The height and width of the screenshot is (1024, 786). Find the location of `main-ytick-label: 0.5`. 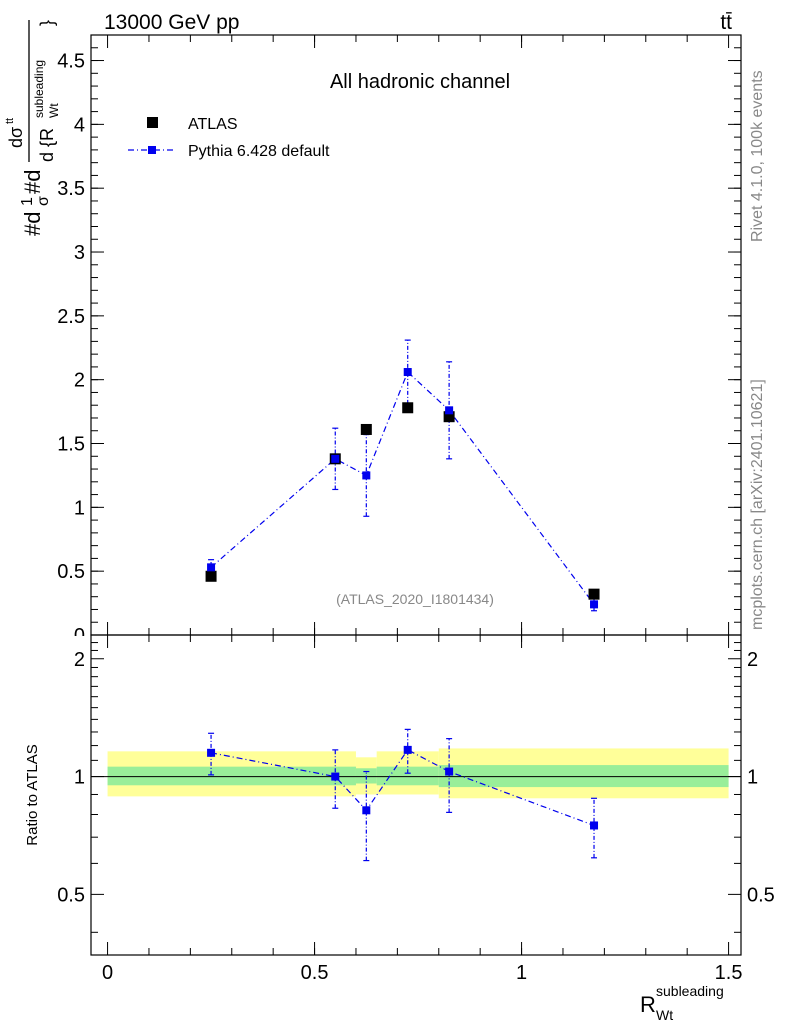

main-ytick-label: 0.5 is located at coordinates (71, 572).